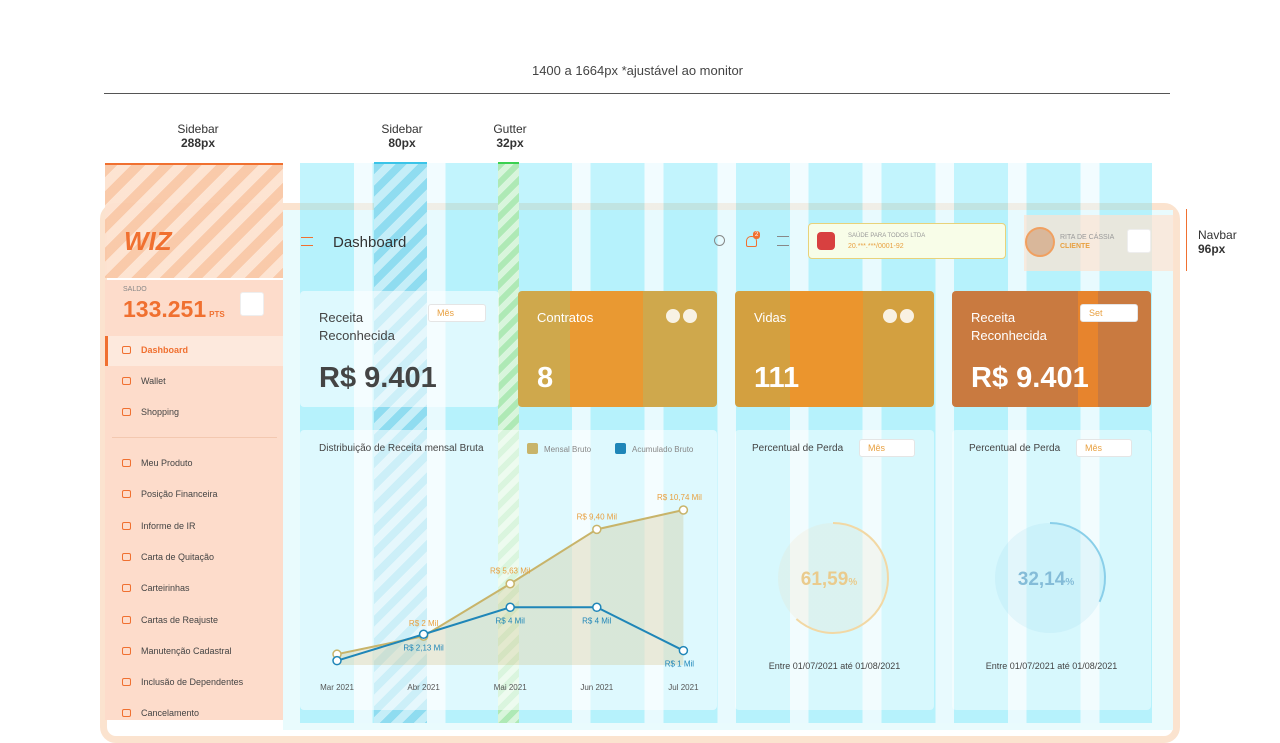 This screenshot has height=743, width=1280. I want to click on card-select: Mês, so click(457, 313).